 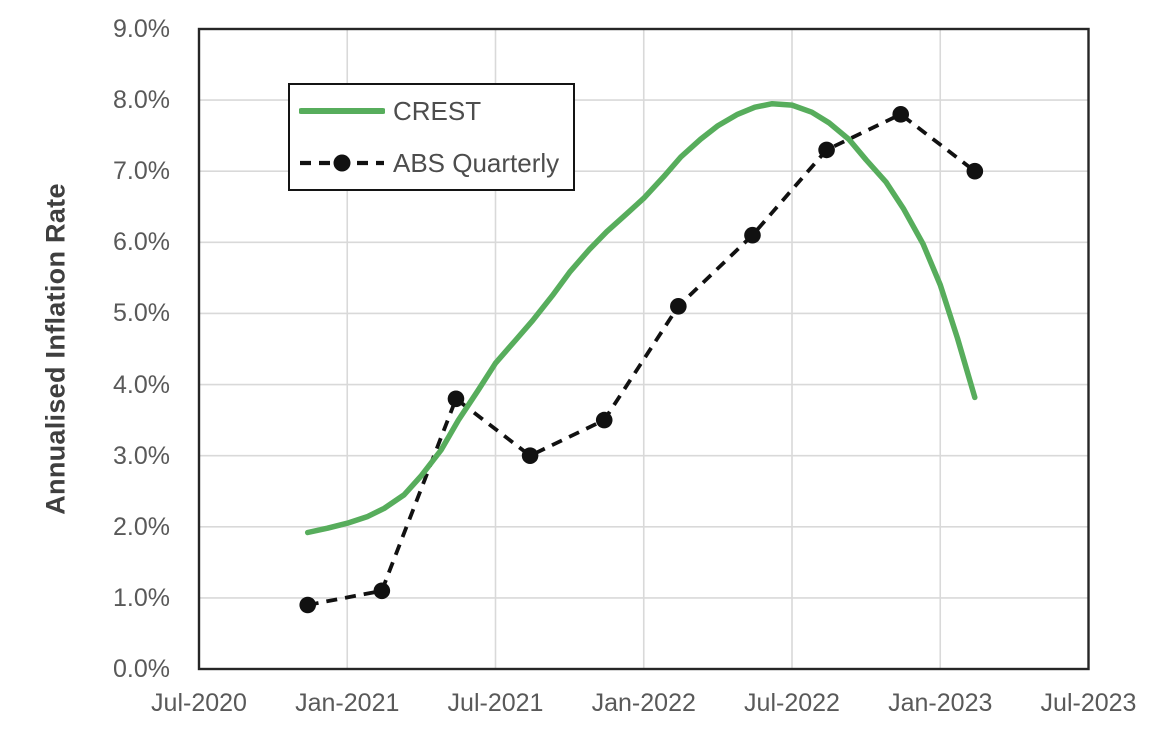 I want to click on x-tick-label: Jan-2023, so click(x=940, y=703).